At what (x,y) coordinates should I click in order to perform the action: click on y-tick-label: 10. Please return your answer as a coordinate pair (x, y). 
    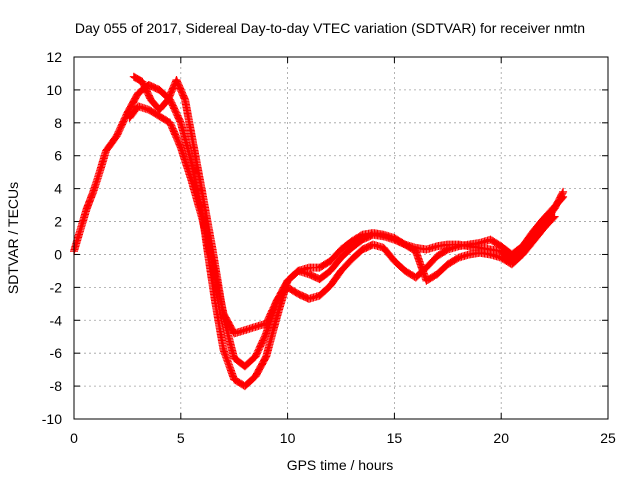
    Looking at the image, I should click on (54, 90).